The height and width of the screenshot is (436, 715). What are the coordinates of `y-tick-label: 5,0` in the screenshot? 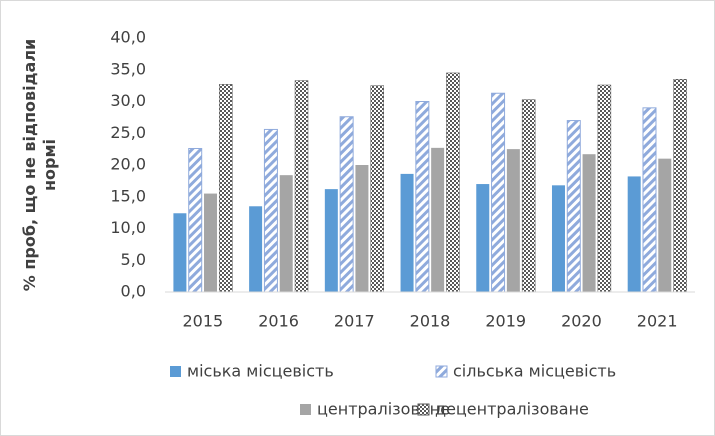 It's located at (133, 259).